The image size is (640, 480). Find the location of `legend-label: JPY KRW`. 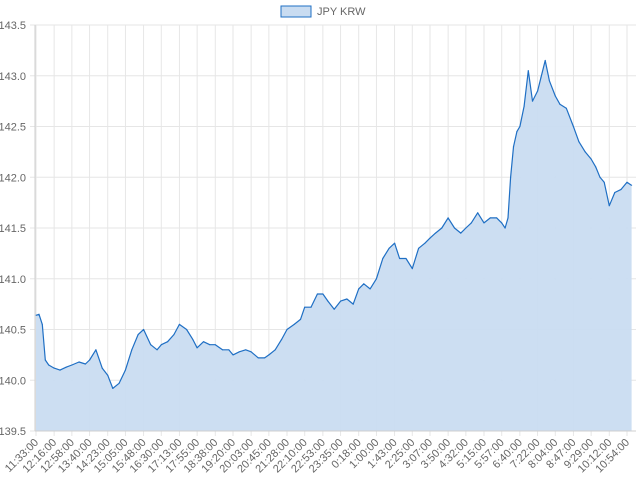

legend-label: JPY KRW is located at coordinates (341, 12).